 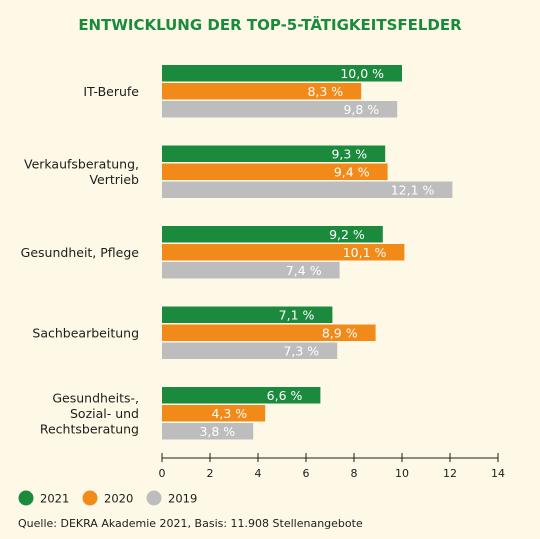 What do you see at coordinates (217, 431) in the screenshot?
I see `bar-label-2019-4: 3,8 %` at bounding box center [217, 431].